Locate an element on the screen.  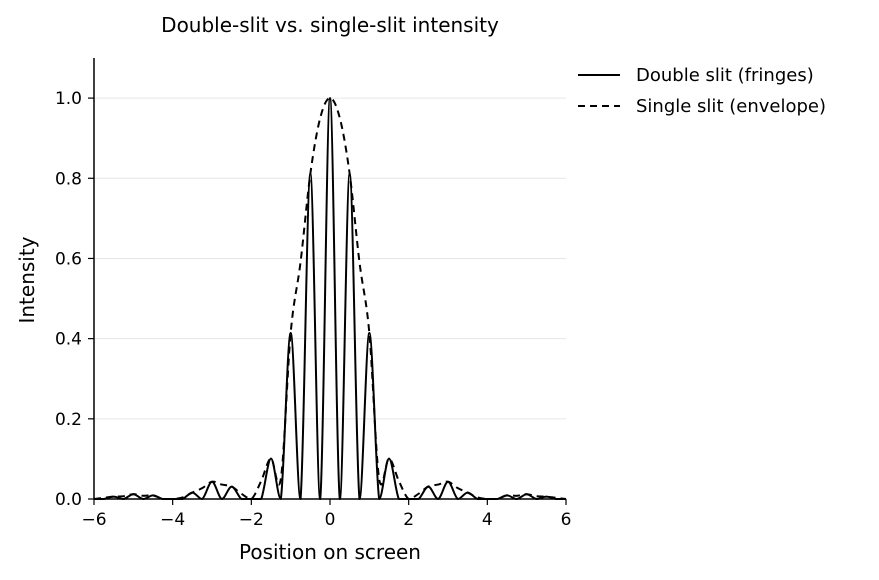
x-tick-label: 6 is located at coordinates (566, 520).